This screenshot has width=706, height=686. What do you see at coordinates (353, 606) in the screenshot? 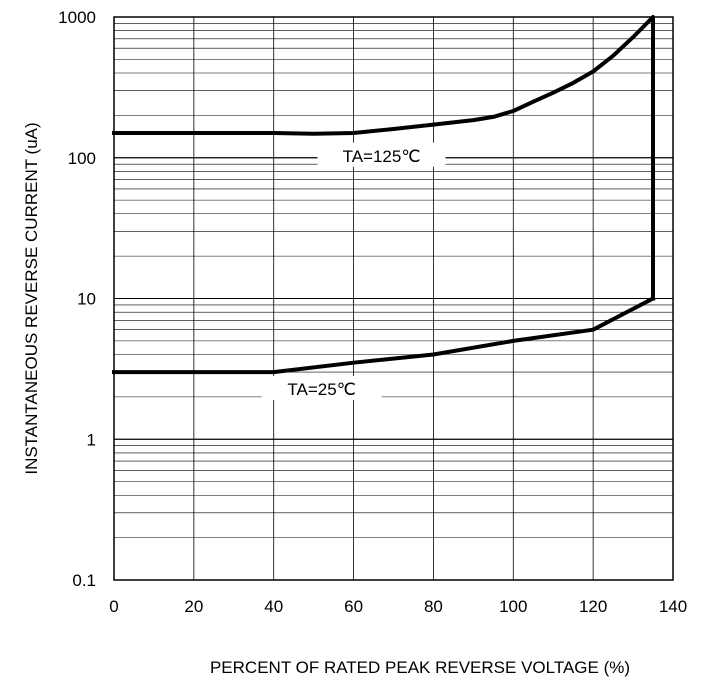
I see `x-tick-label: 60` at bounding box center [353, 606].